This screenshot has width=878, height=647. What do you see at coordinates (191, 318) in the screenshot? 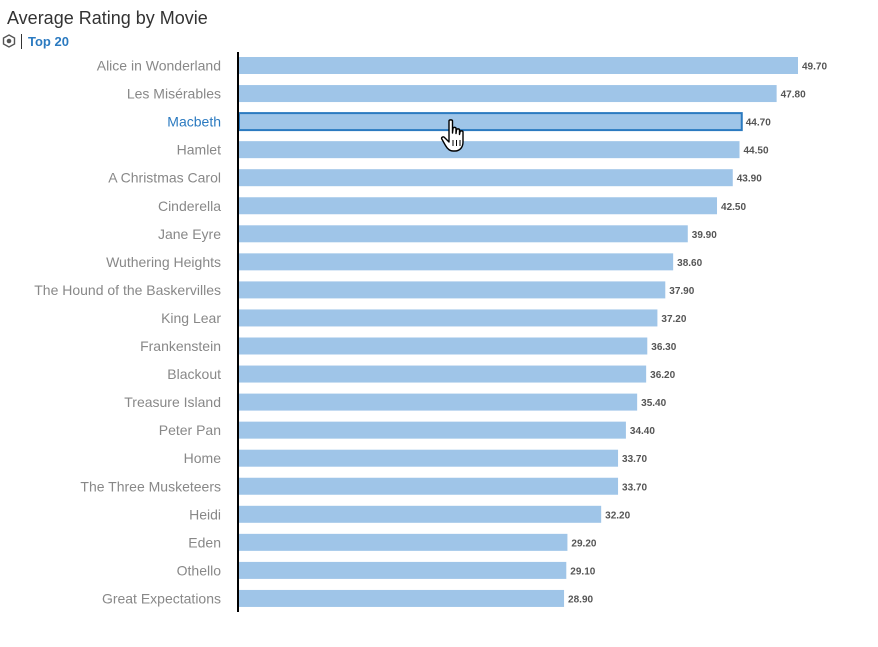
I see `category-label: King Lear` at bounding box center [191, 318].